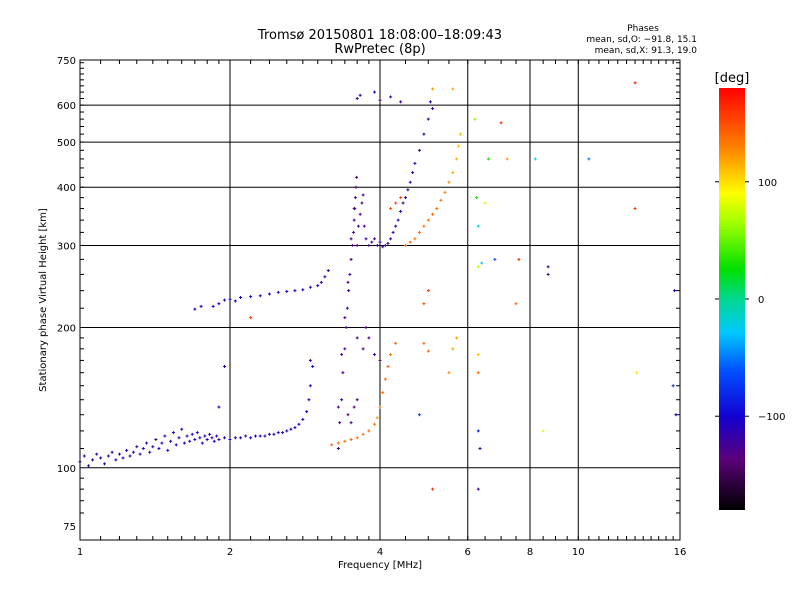 The width and height of the screenshot is (800, 600). Describe the element at coordinates (646, 51) in the screenshot. I see `legend-line-x: mean, sd,X: 91.3, 19.0` at that location.